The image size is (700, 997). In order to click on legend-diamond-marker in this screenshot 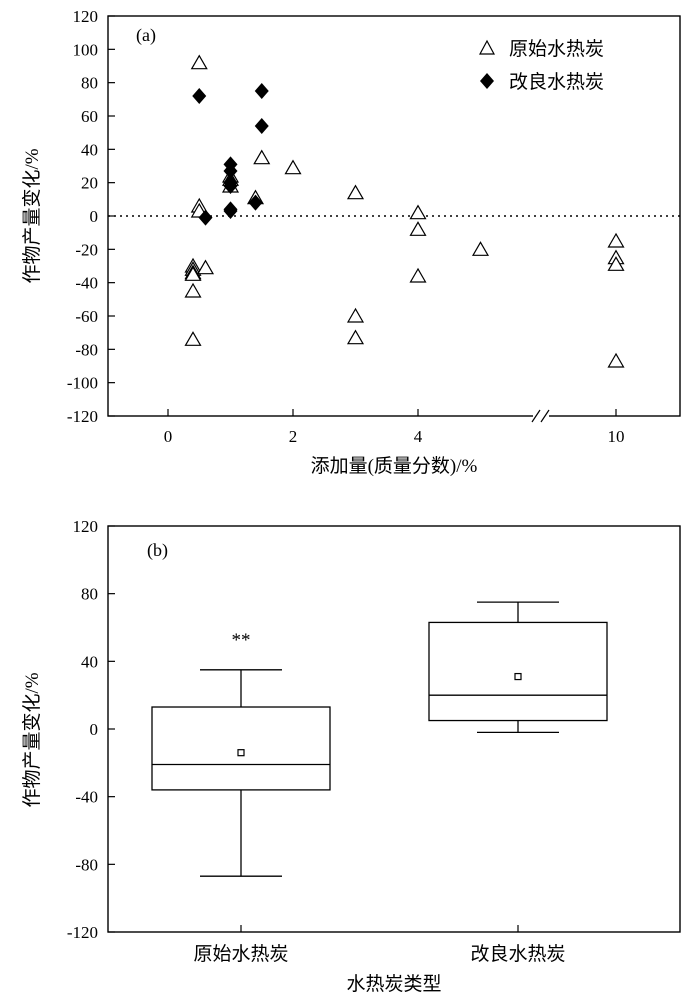, I will do `click(487, 81)`.